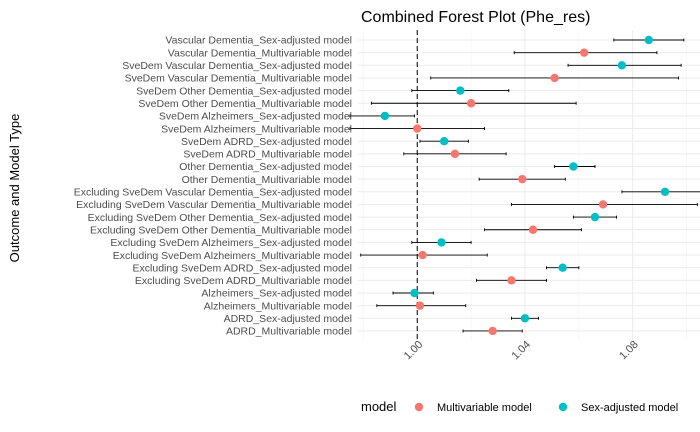  I want to click on legend-label: Multivariable model, so click(484, 408).